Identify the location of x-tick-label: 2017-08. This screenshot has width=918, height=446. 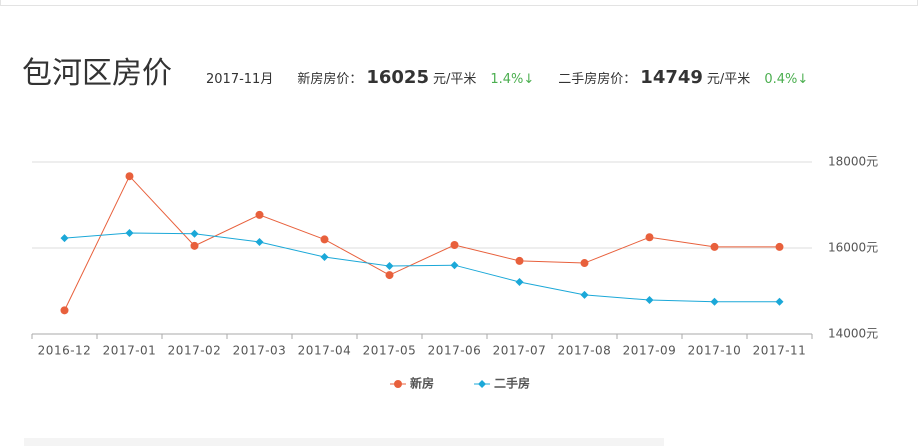
(585, 351).